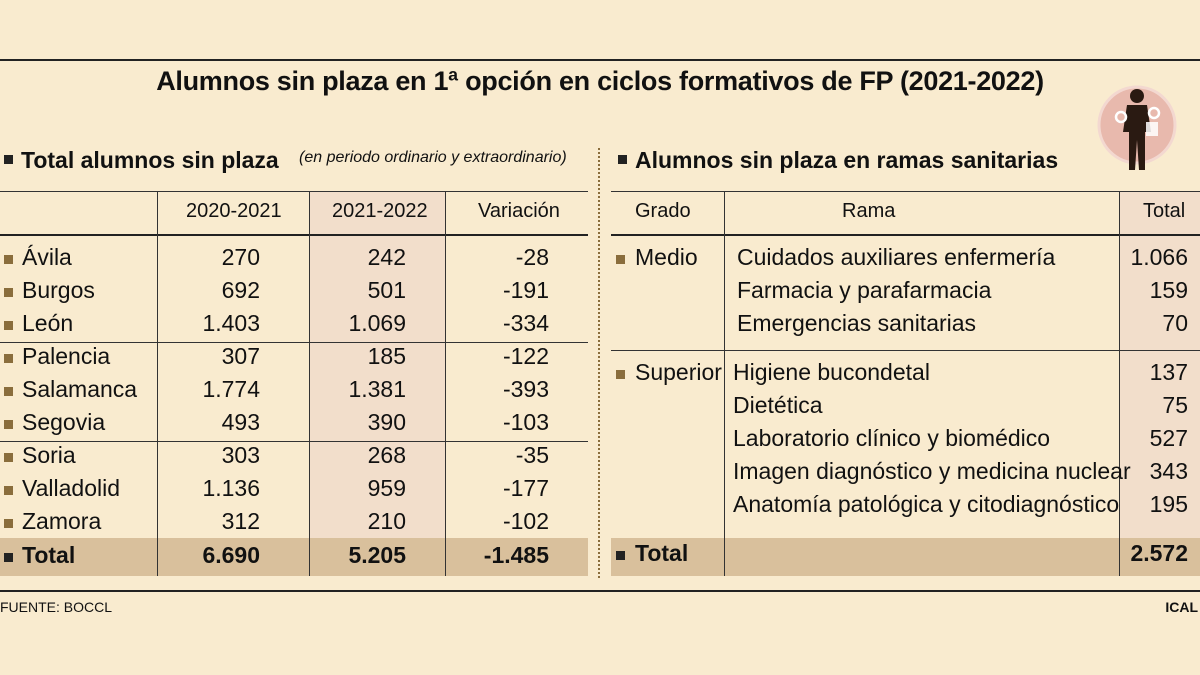 The width and height of the screenshot is (1200, 675). I want to click on total-value: 2.572, so click(1159, 553).